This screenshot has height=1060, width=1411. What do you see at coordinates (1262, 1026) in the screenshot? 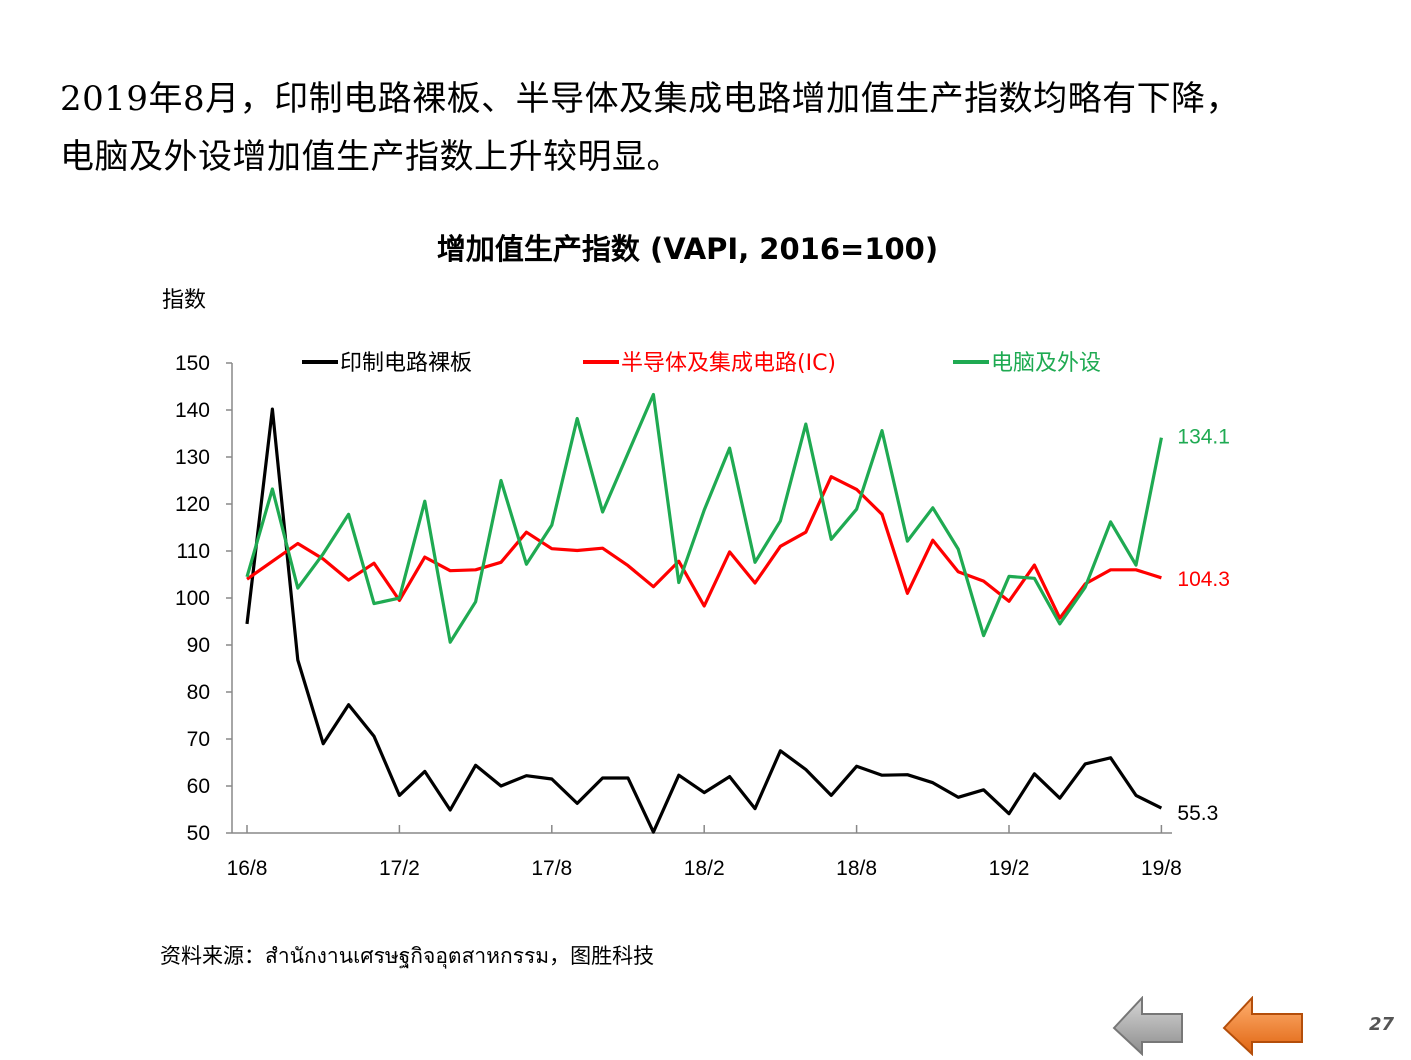
I see `arrow-left-orange-icon` at bounding box center [1262, 1026].